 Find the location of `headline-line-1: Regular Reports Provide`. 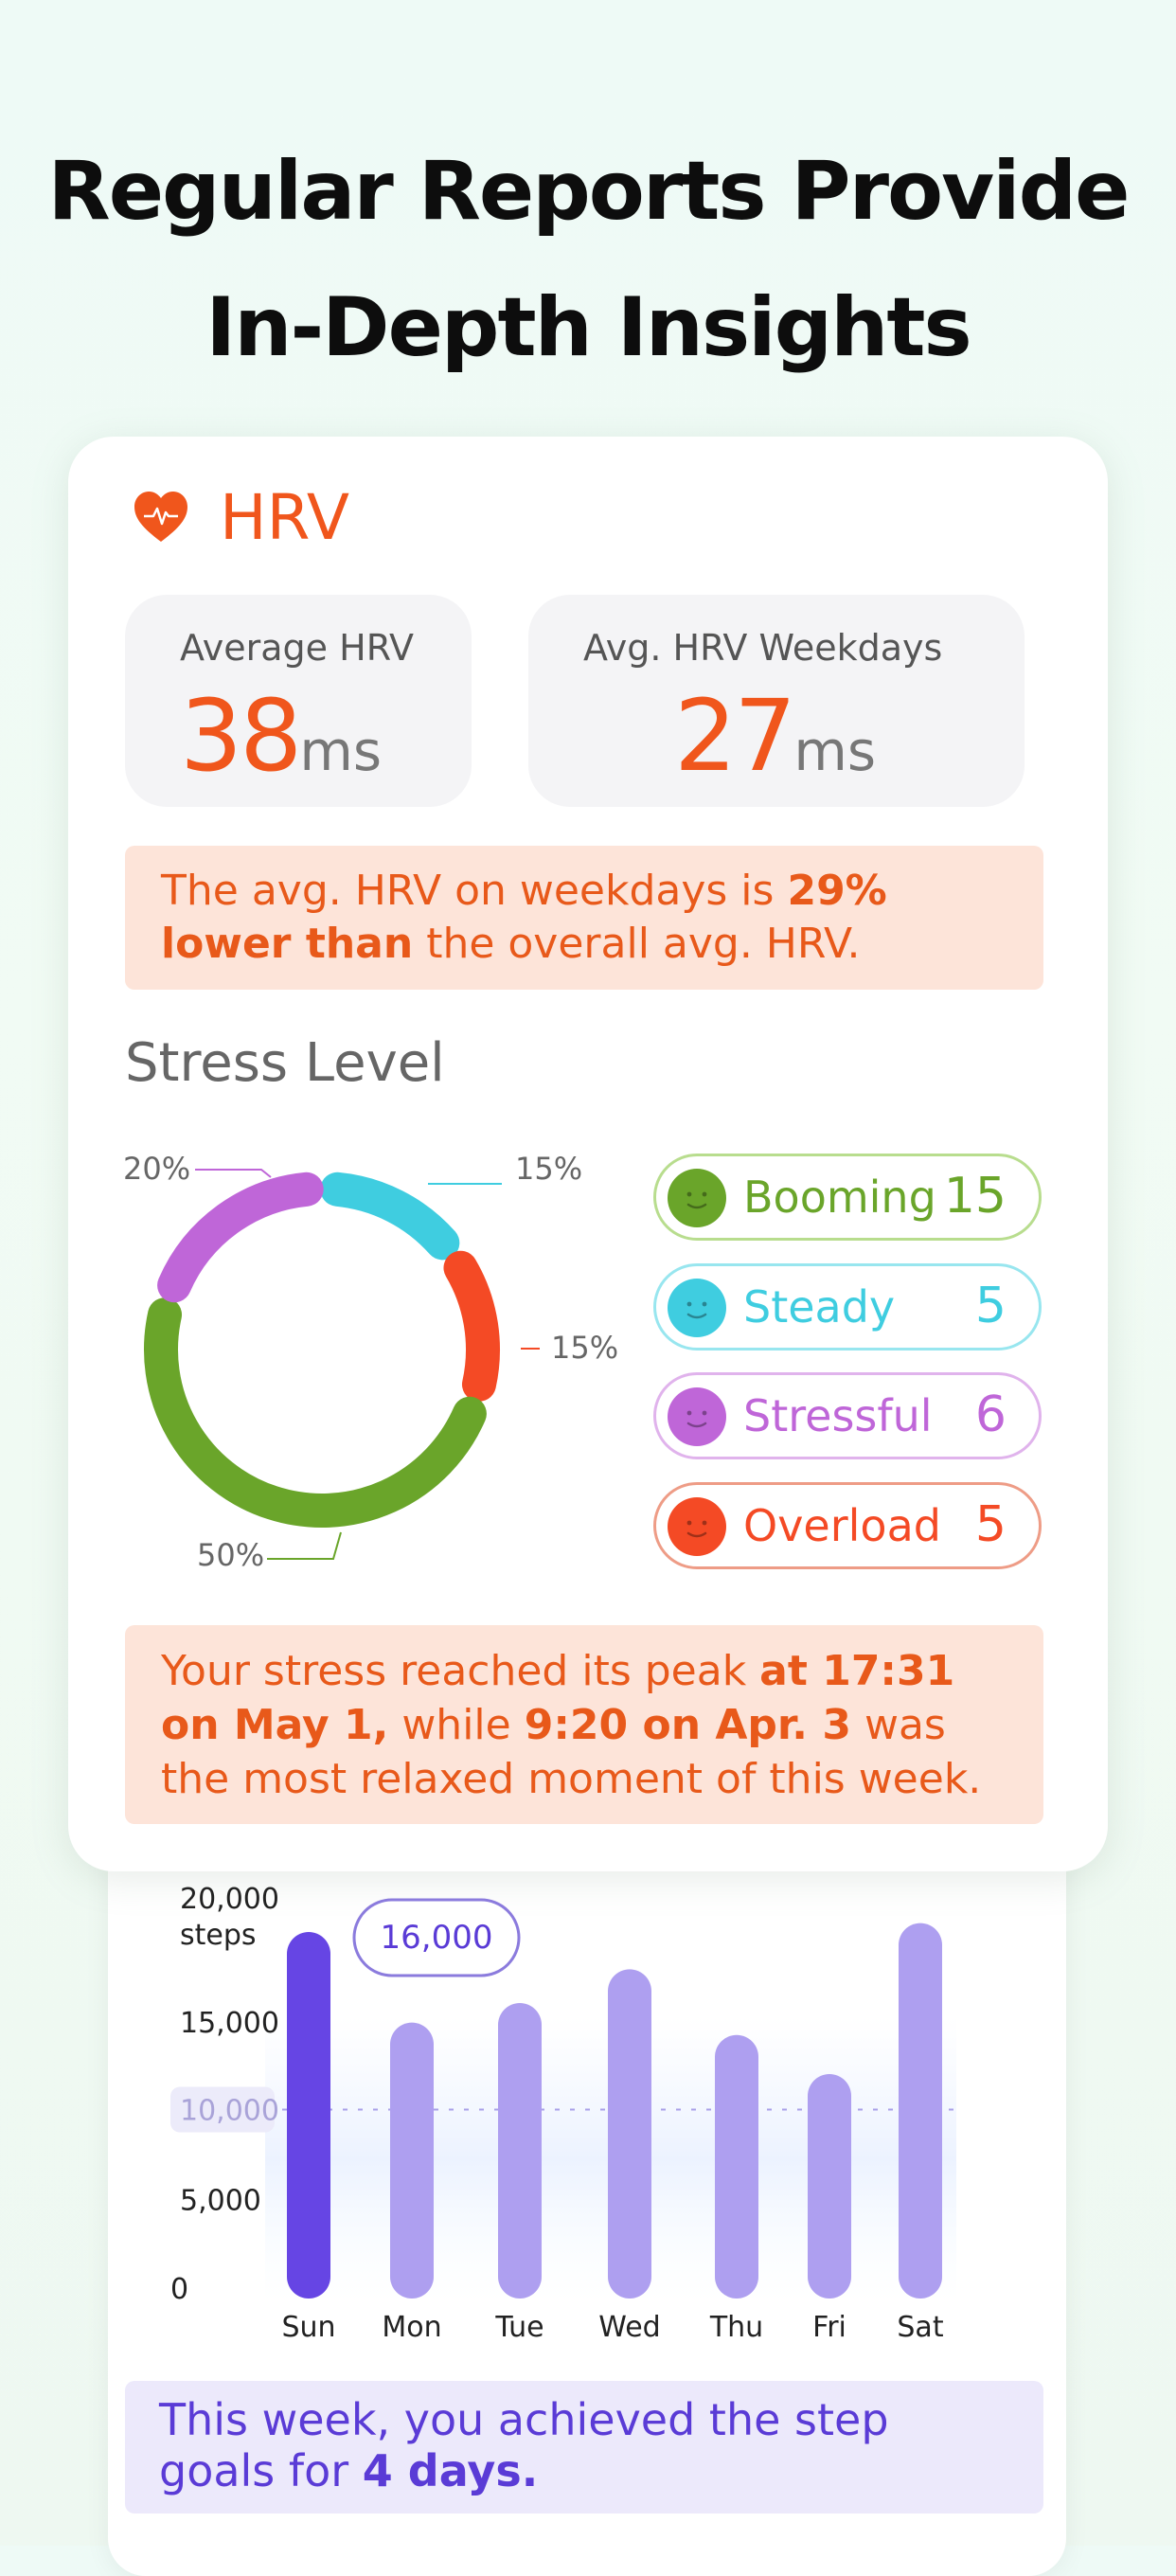

headline-line-1: Regular Reports Provide is located at coordinates (589, 191).